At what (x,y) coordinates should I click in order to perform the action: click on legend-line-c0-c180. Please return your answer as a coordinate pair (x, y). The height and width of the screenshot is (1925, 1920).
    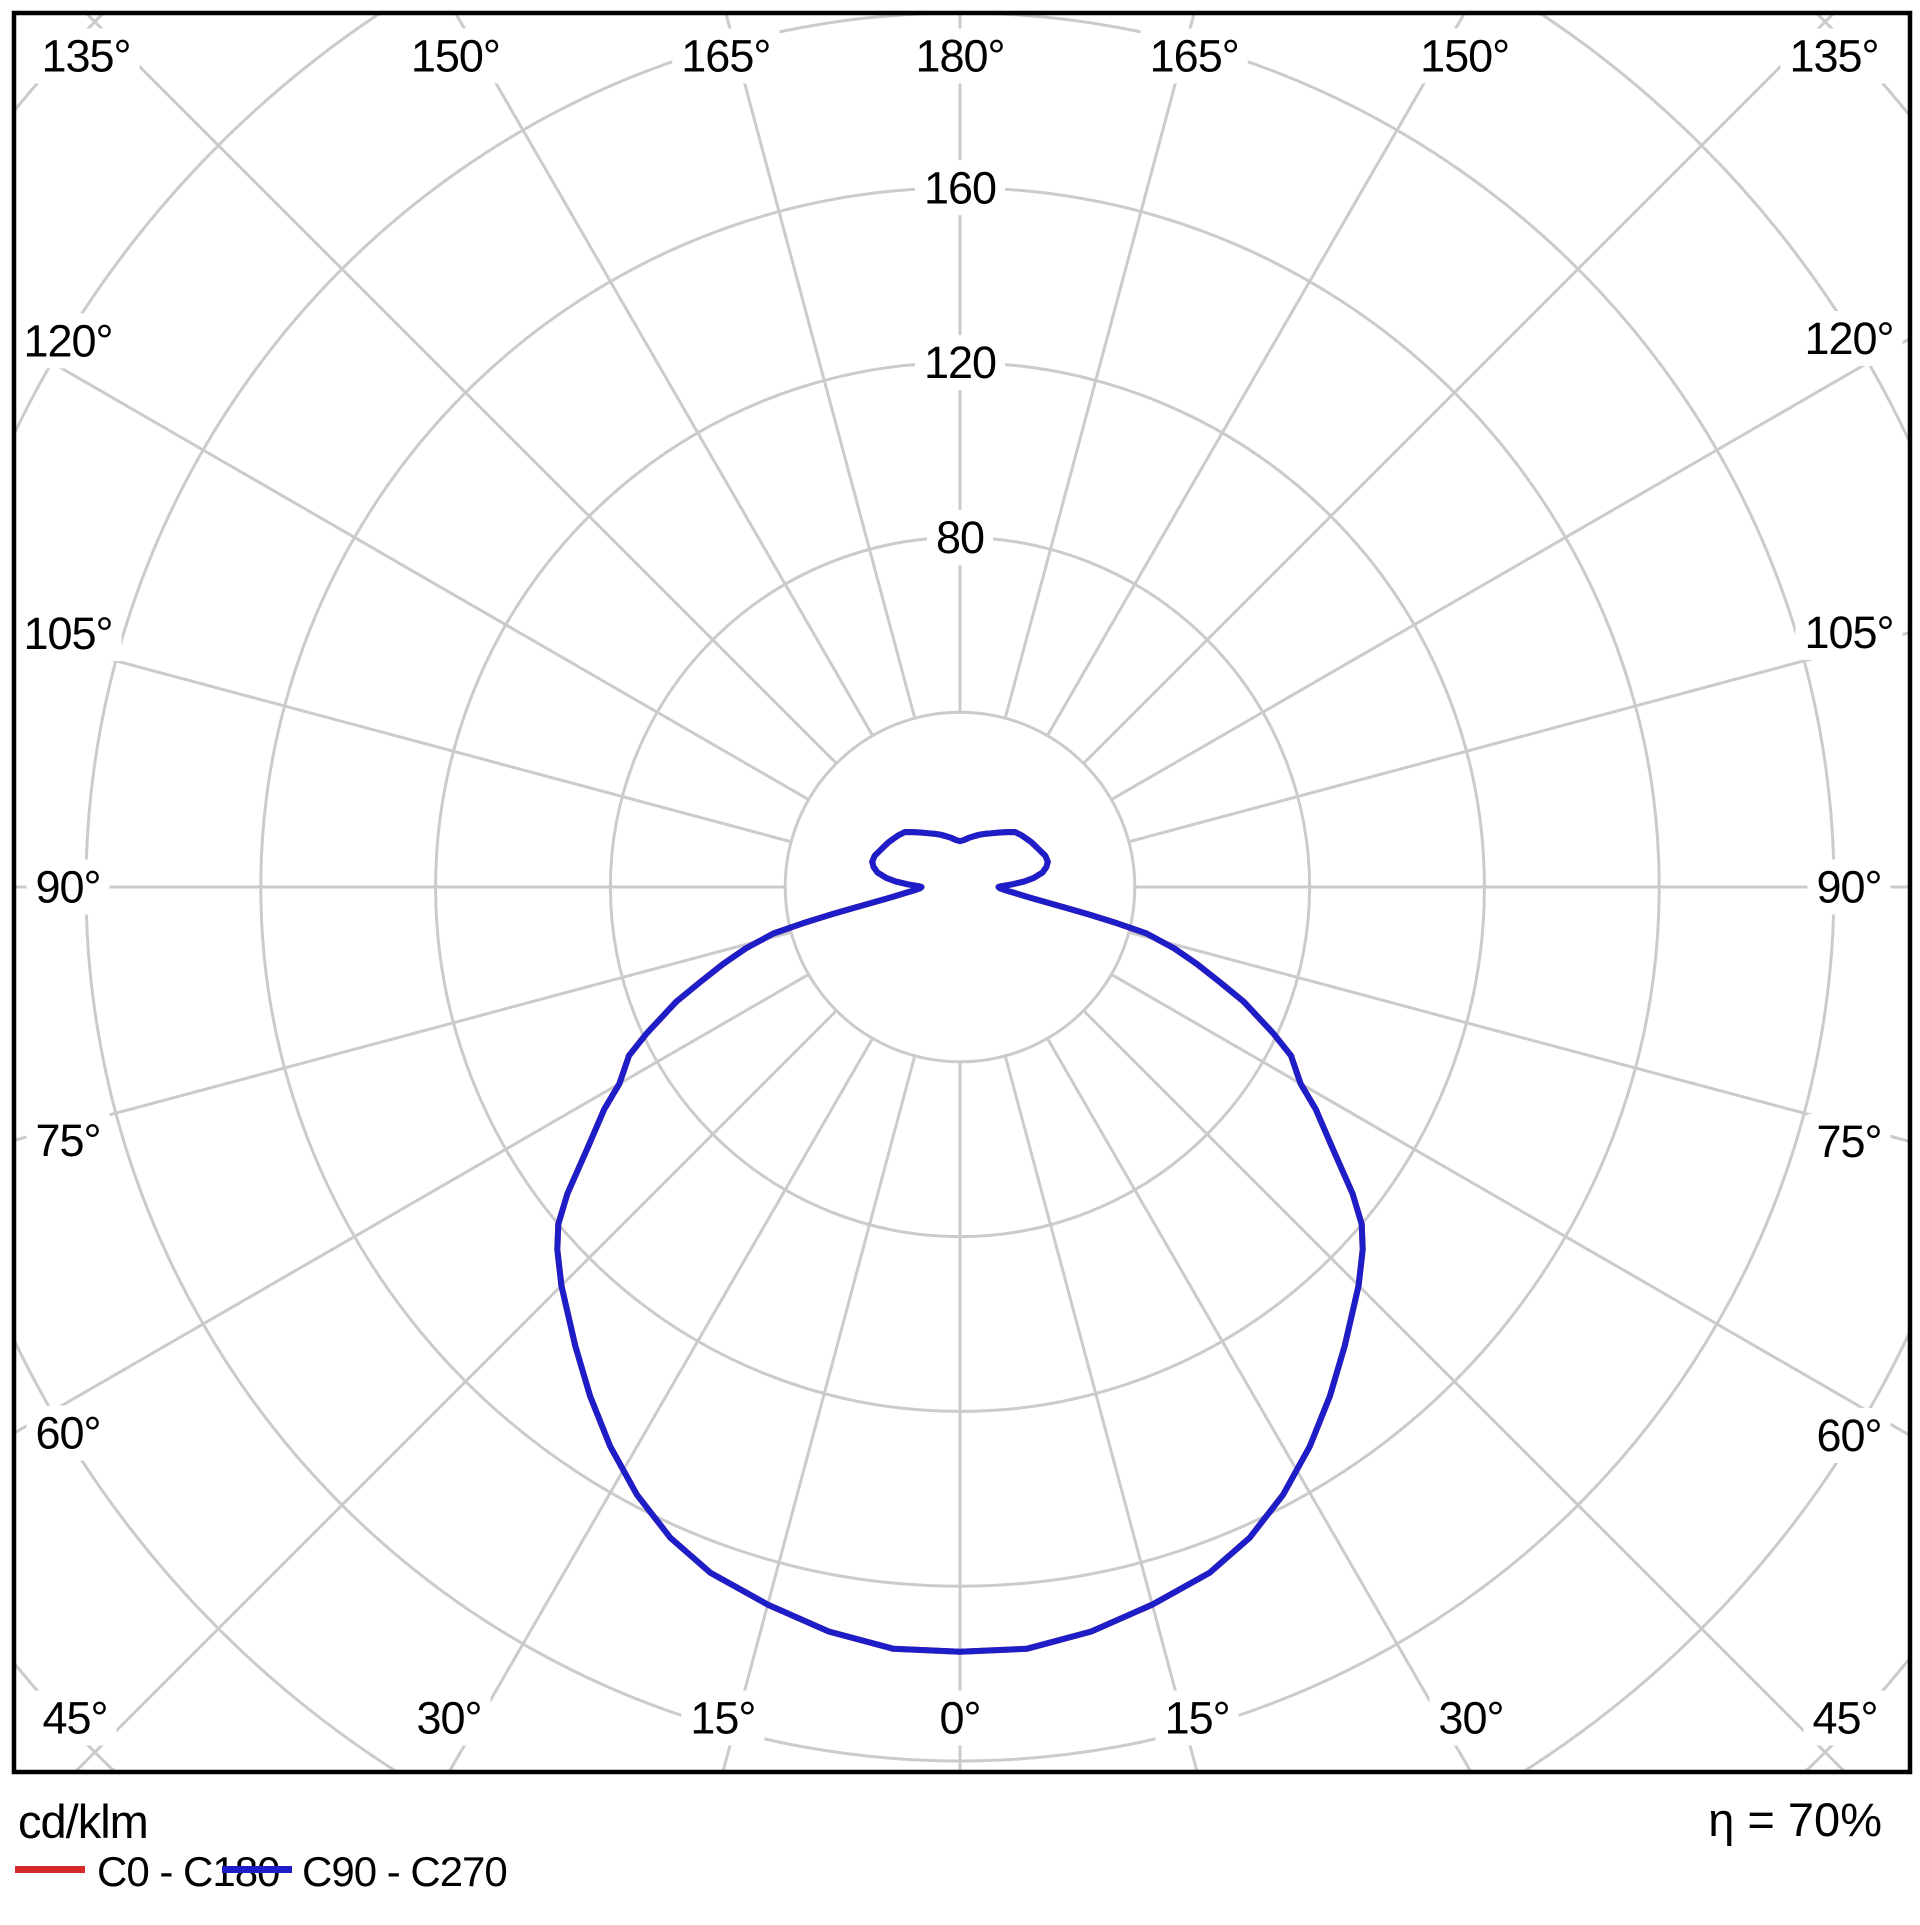
    Looking at the image, I should click on (50, 1869).